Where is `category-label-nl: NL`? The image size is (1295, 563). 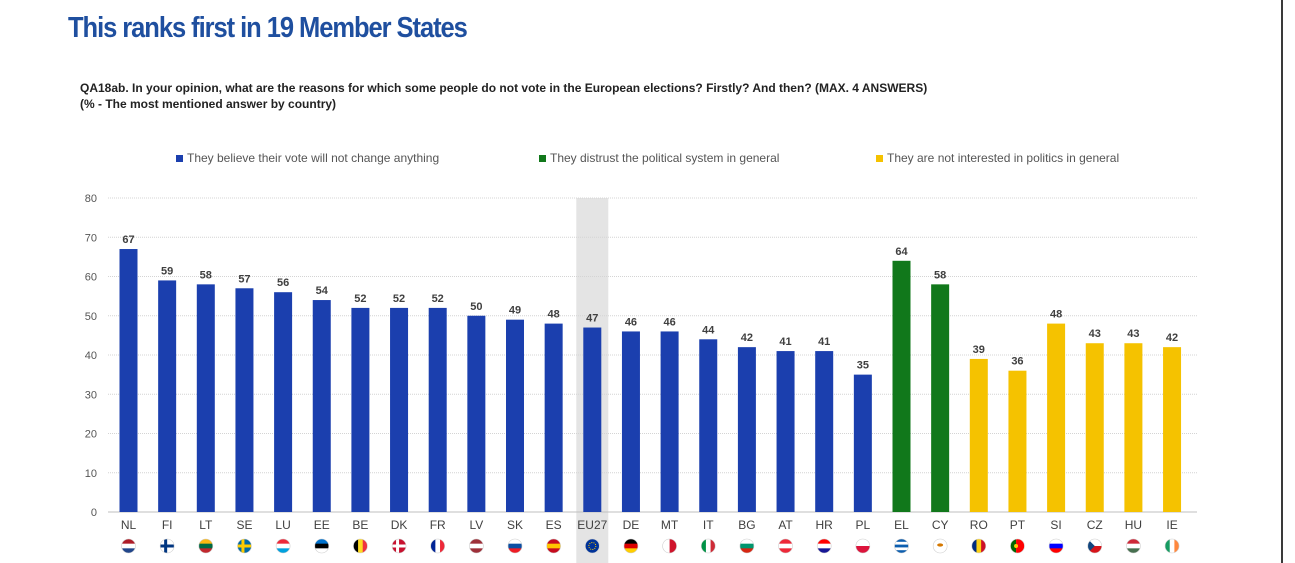 category-label-nl: NL is located at coordinates (129, 525).